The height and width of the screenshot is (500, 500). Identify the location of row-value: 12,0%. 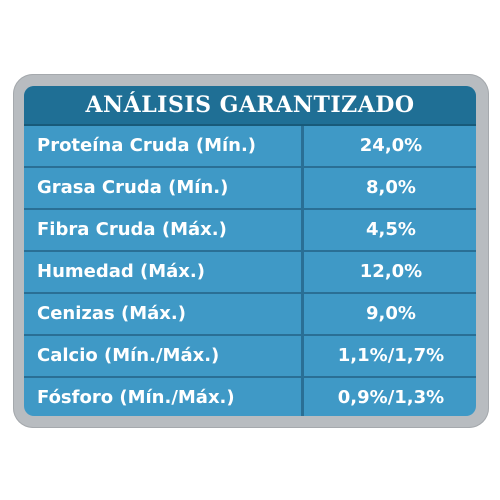
(391, 271).